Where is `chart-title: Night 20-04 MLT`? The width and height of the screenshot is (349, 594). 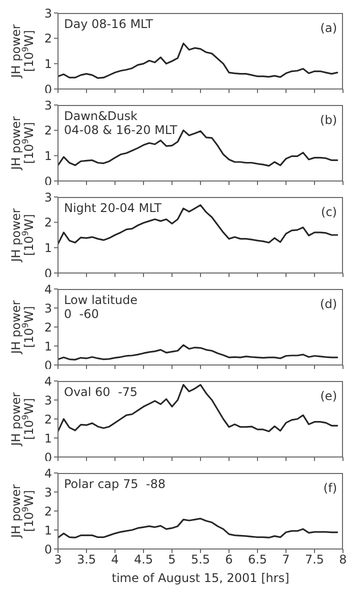
chart-title: Night 20-04 MLT is located at coordinates (113, 208).